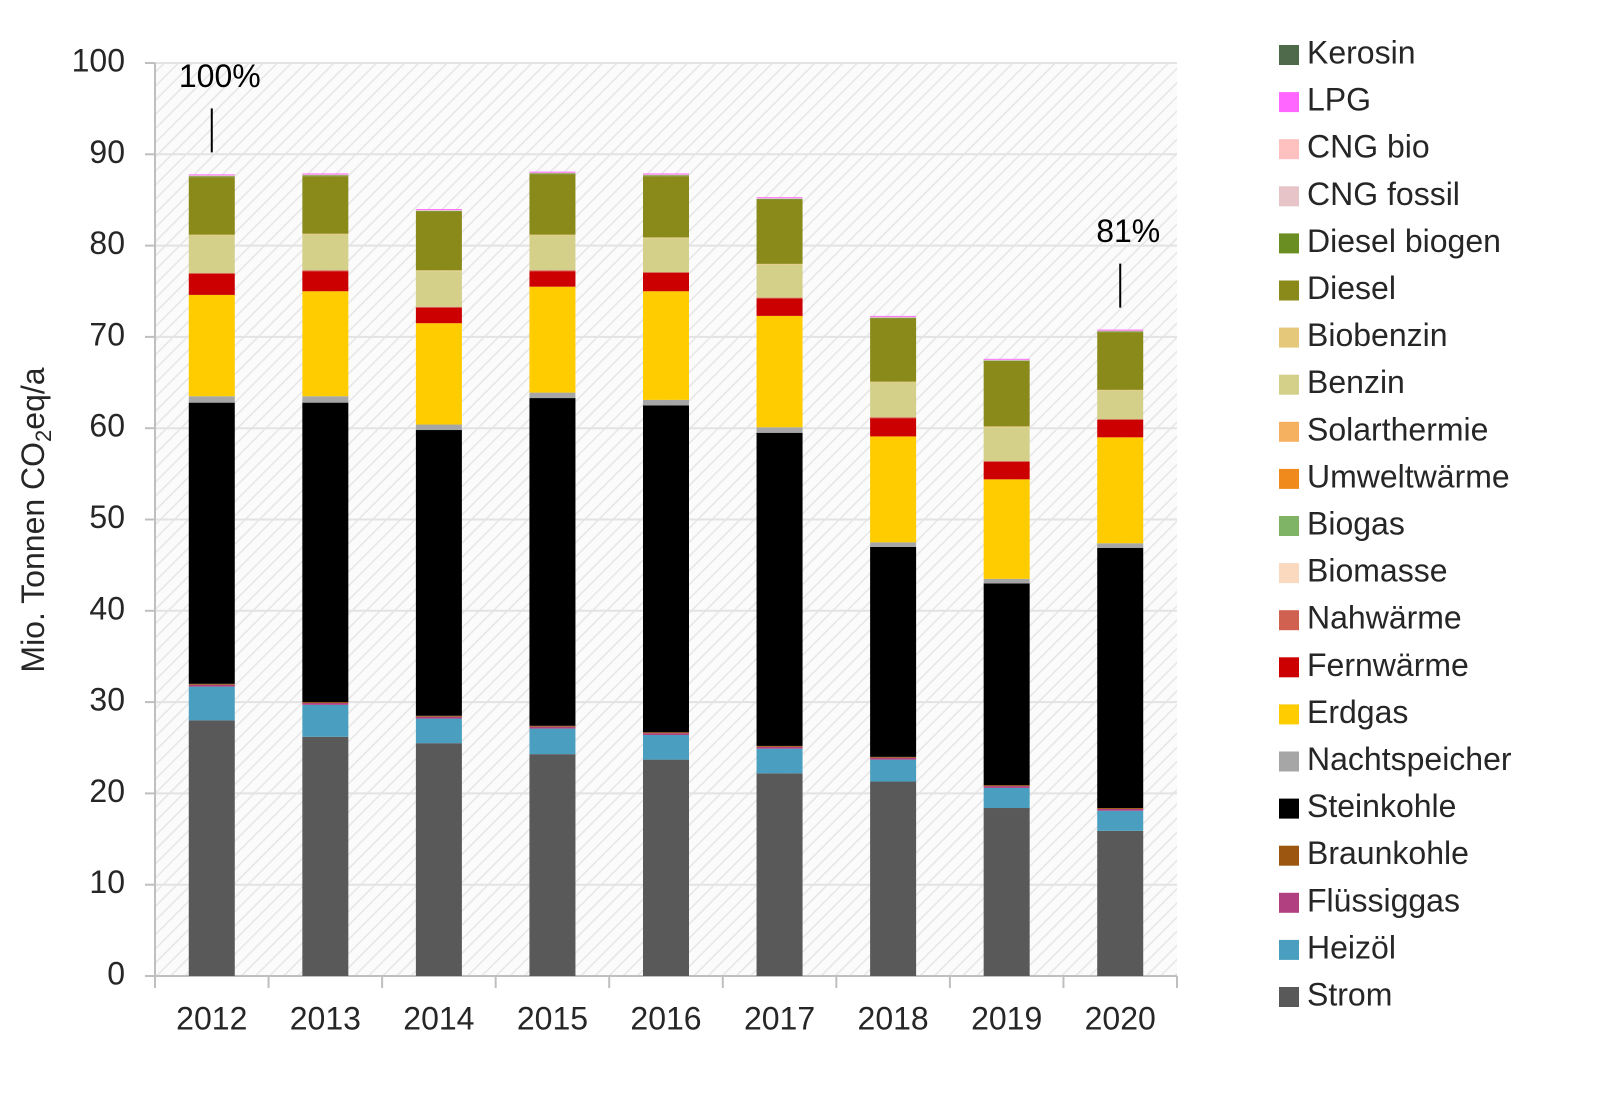 Image resolution: width=1600 pixels, height=1094 pixels. Describe the element at coordinates (325, 1018) in the screenshot. I see `x-tick-label: 2013` at that location.